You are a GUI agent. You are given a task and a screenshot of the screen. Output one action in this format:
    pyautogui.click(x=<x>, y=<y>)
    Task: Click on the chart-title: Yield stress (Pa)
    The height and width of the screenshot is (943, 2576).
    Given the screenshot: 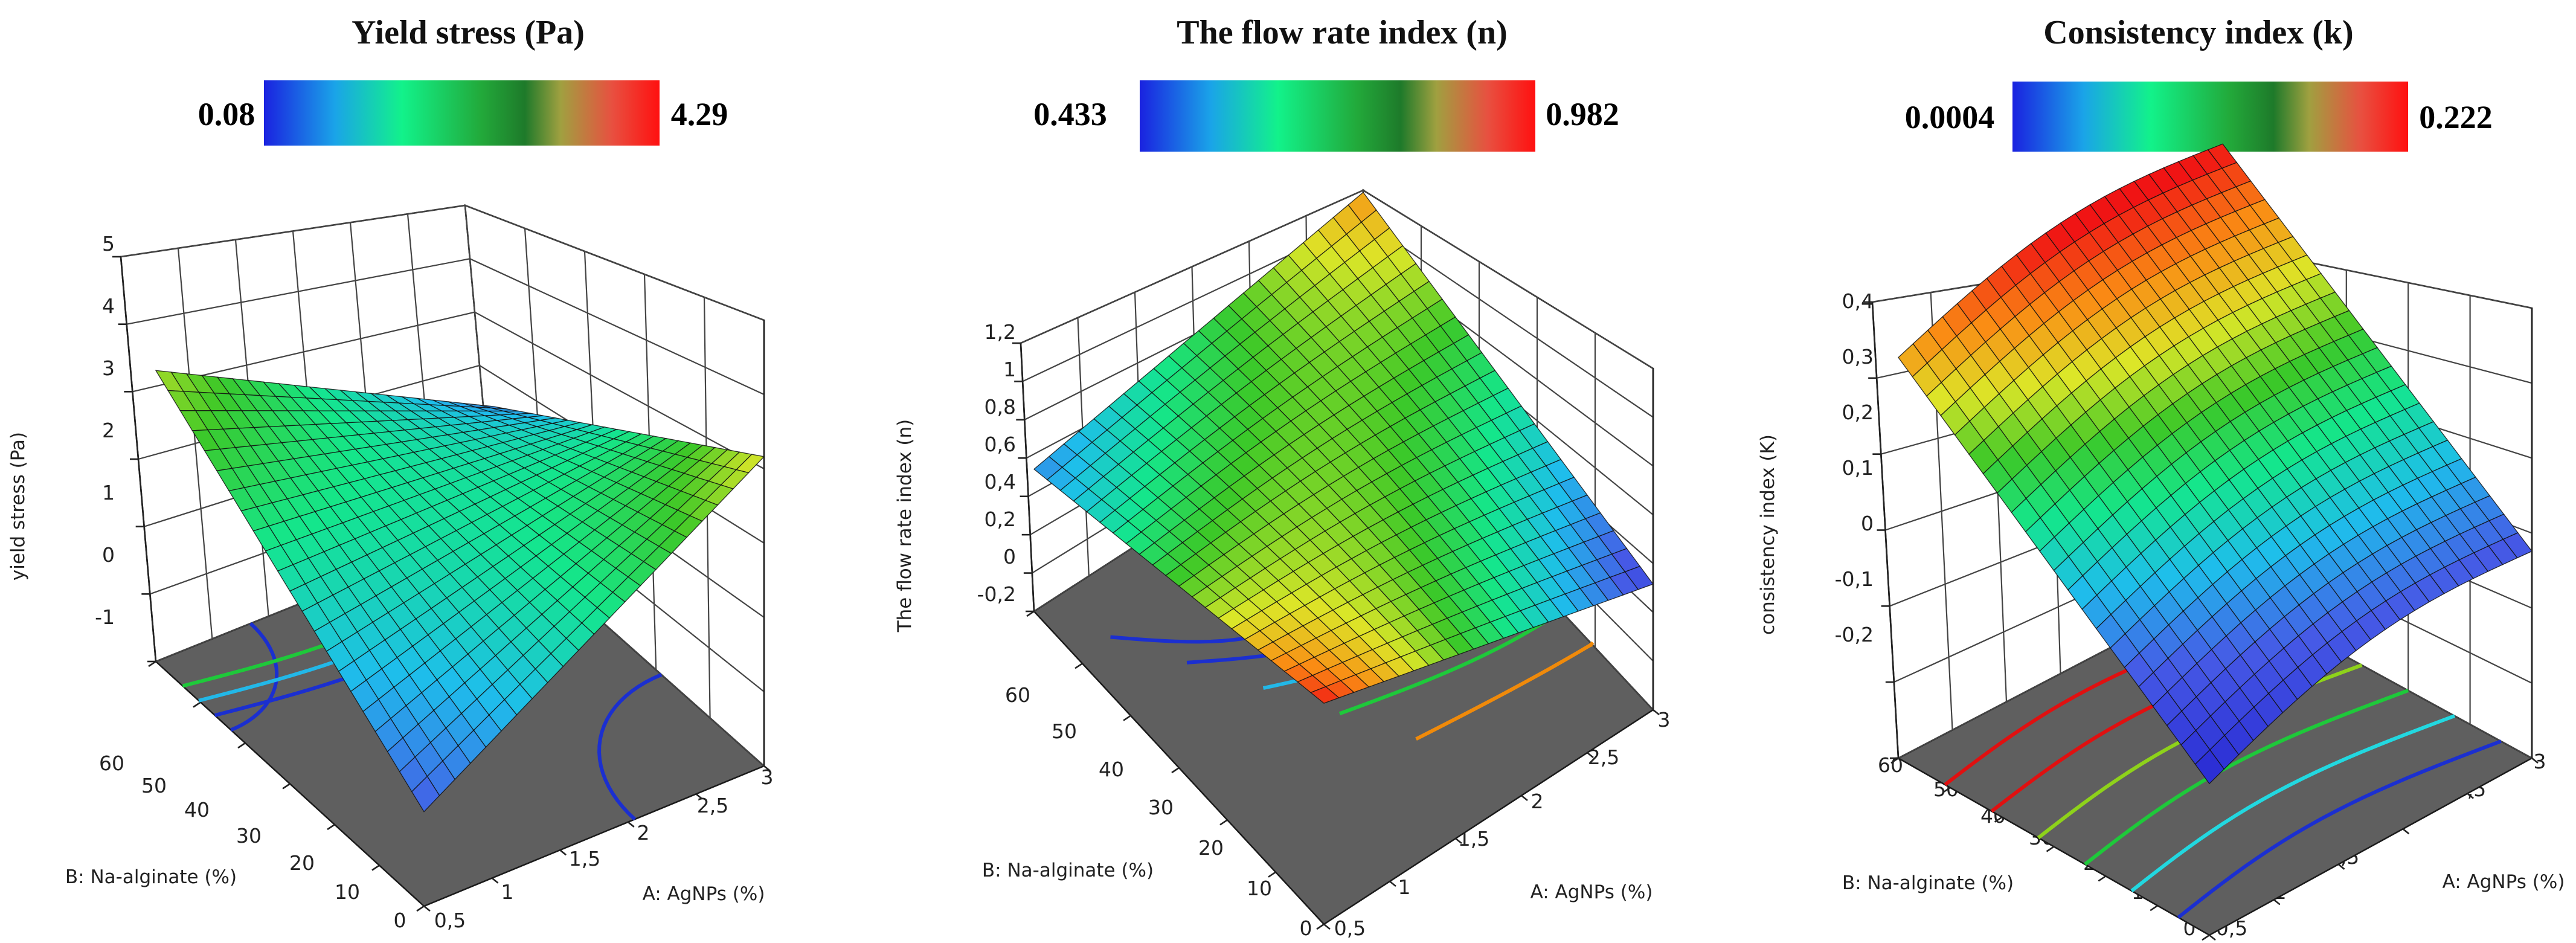 What is the action you would take?
    pyautogui.click(x=468, y=32)
    